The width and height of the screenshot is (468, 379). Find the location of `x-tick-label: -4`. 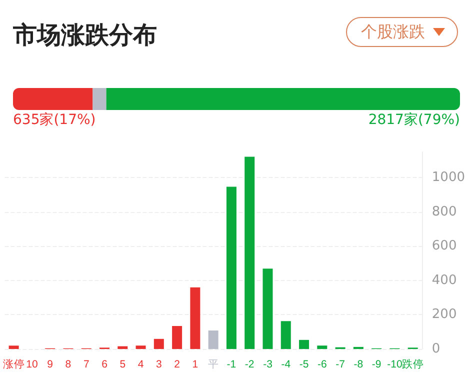

x-tick-label: -4 is located at coordinates (286, 364).